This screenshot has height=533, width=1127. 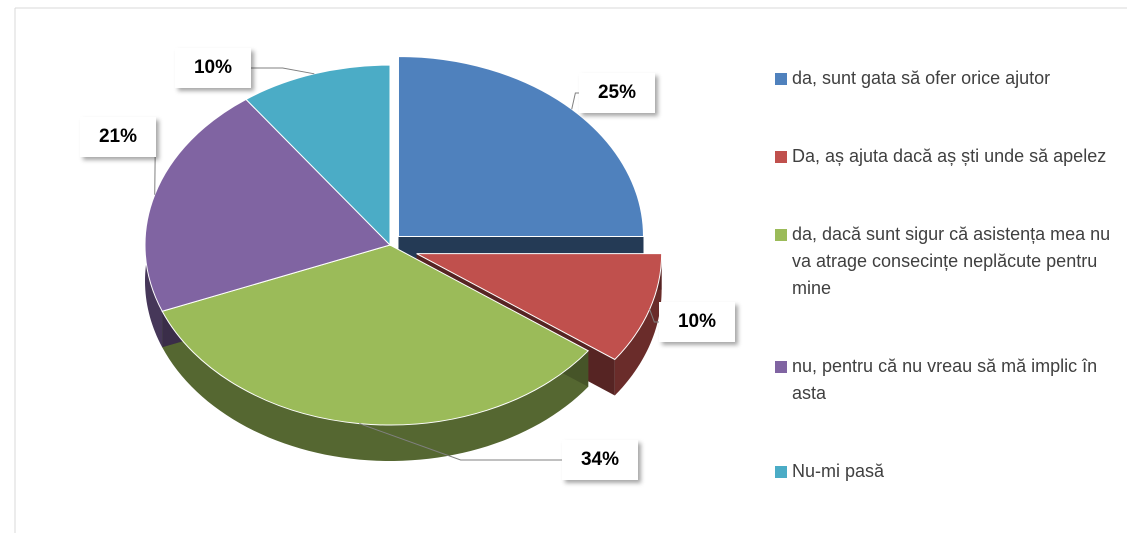 I want to click on legend-label: da, sunt gata să ofer orice ajutor, so click(x=921, y=78).